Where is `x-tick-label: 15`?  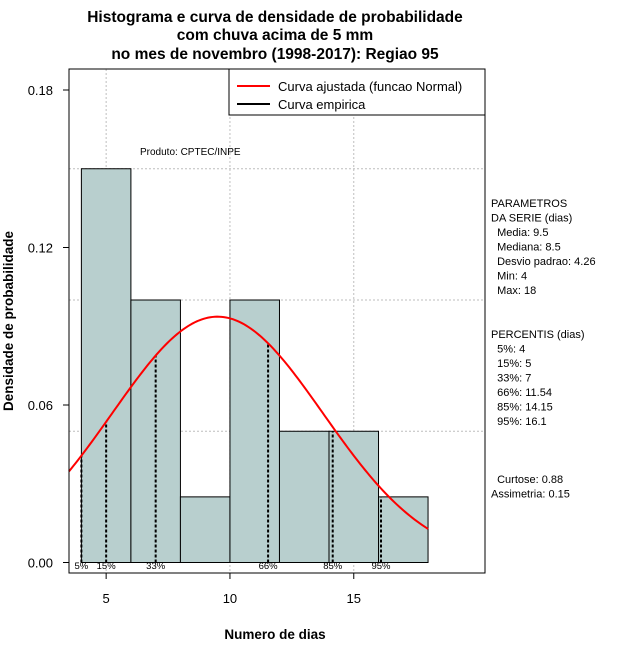
x-tick-label: 15 is located at coordinates (354, 598).